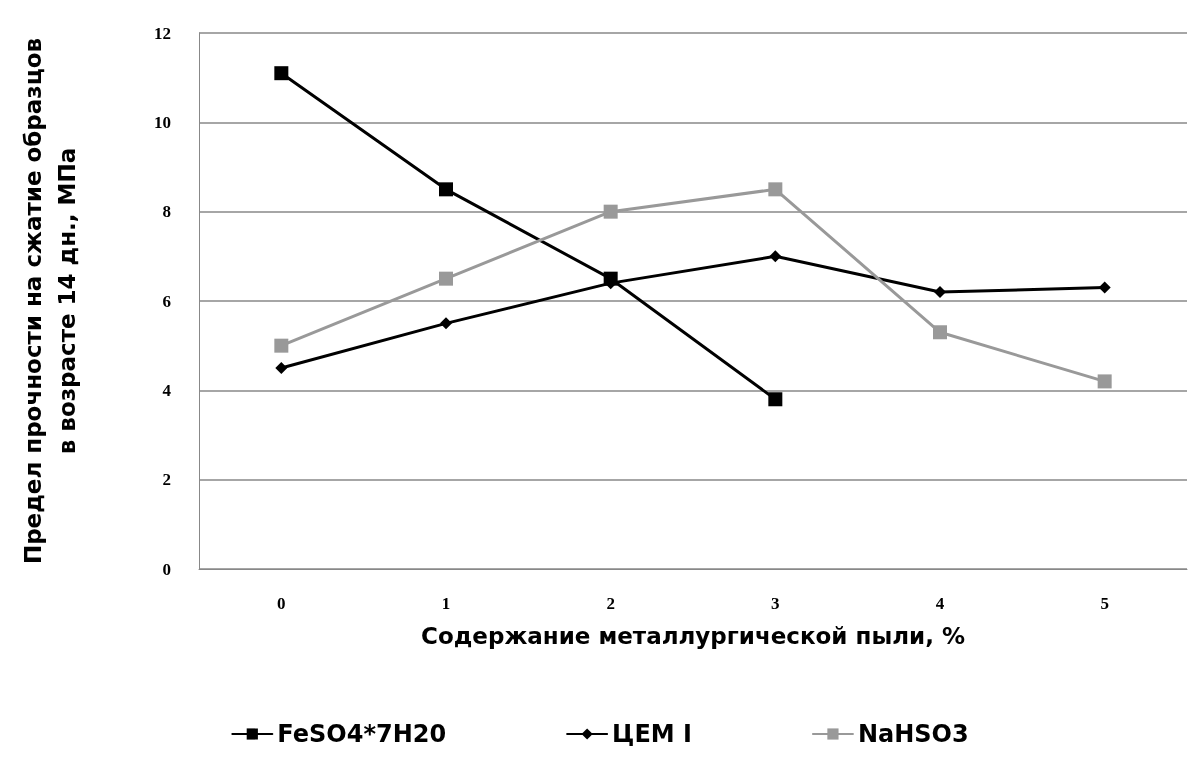  I want to click on y-tick-label: 0, so click(166, 569).